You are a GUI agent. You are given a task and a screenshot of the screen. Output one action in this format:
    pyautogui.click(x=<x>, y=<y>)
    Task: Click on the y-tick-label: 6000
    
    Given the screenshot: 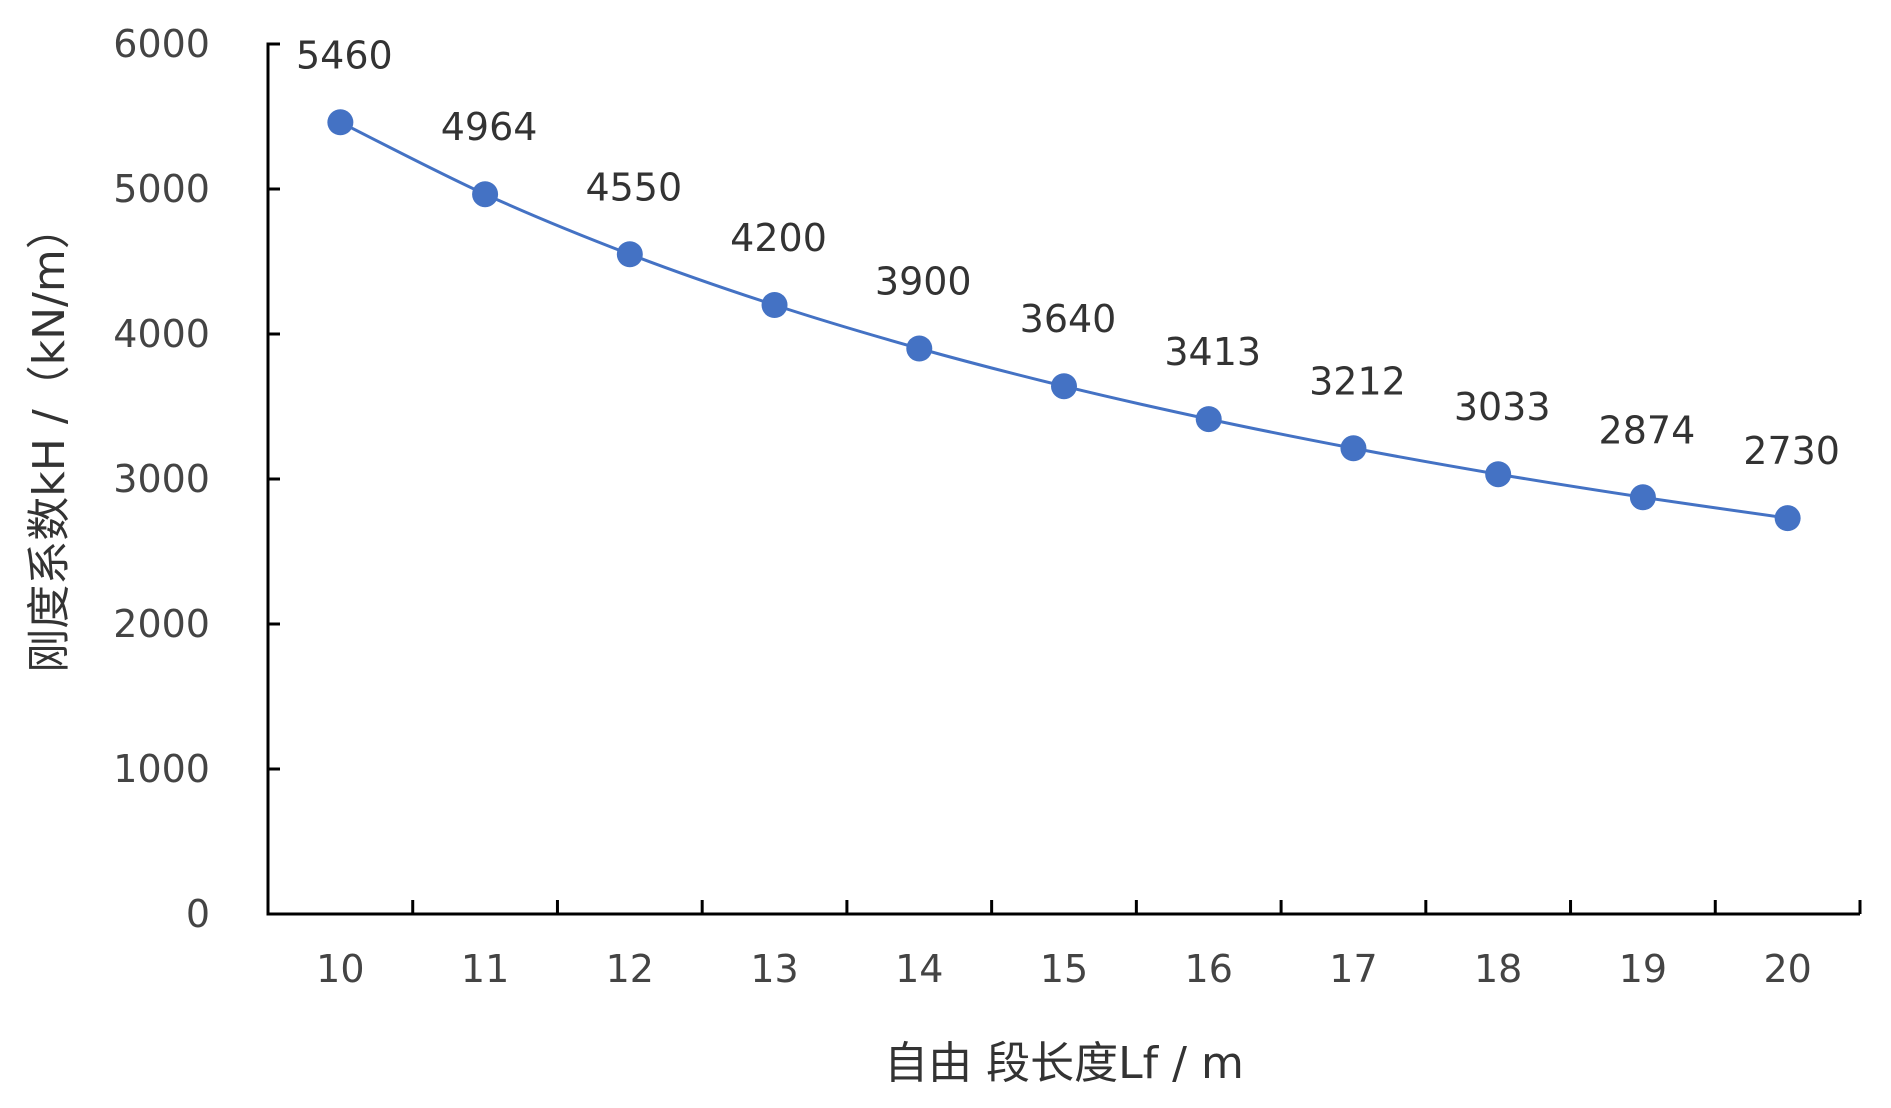 What is the action you would take?
    pyautogui.click(x=161, y=44)
    